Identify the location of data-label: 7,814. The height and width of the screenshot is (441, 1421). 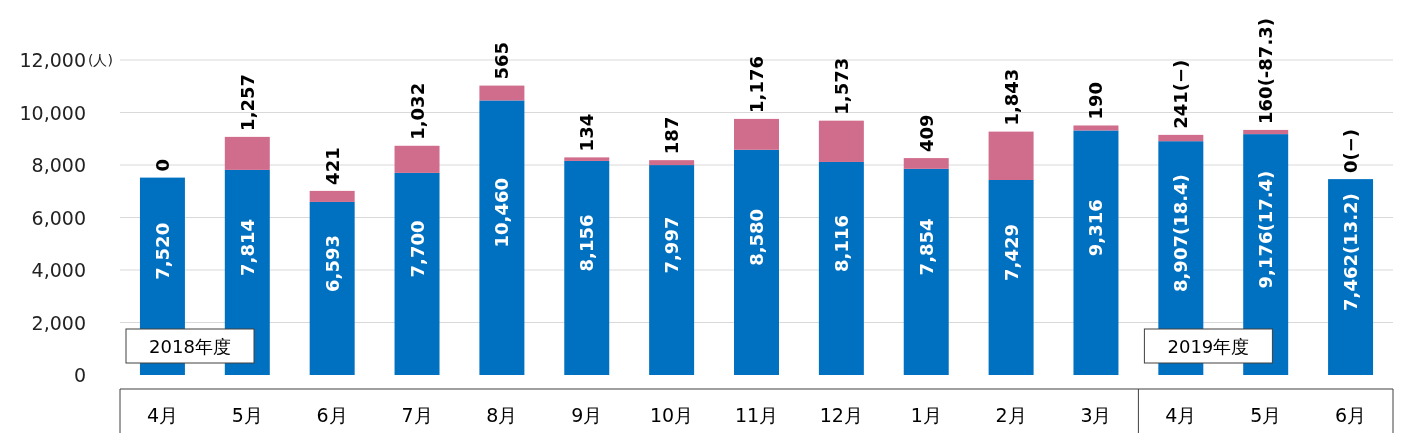
(247, 247).